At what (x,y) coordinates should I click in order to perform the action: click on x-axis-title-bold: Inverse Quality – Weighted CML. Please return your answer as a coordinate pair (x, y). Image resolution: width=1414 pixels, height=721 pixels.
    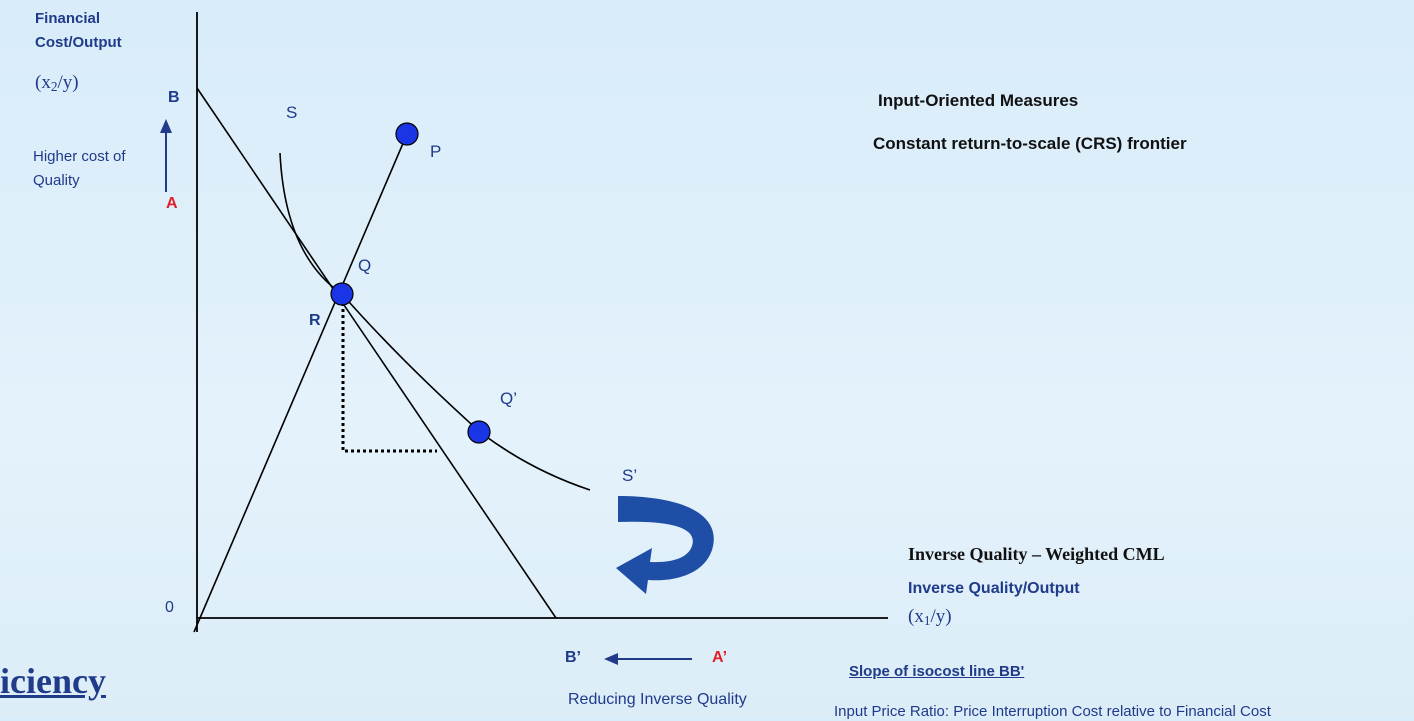
    Looking at the image, I should click on (1036, 554).